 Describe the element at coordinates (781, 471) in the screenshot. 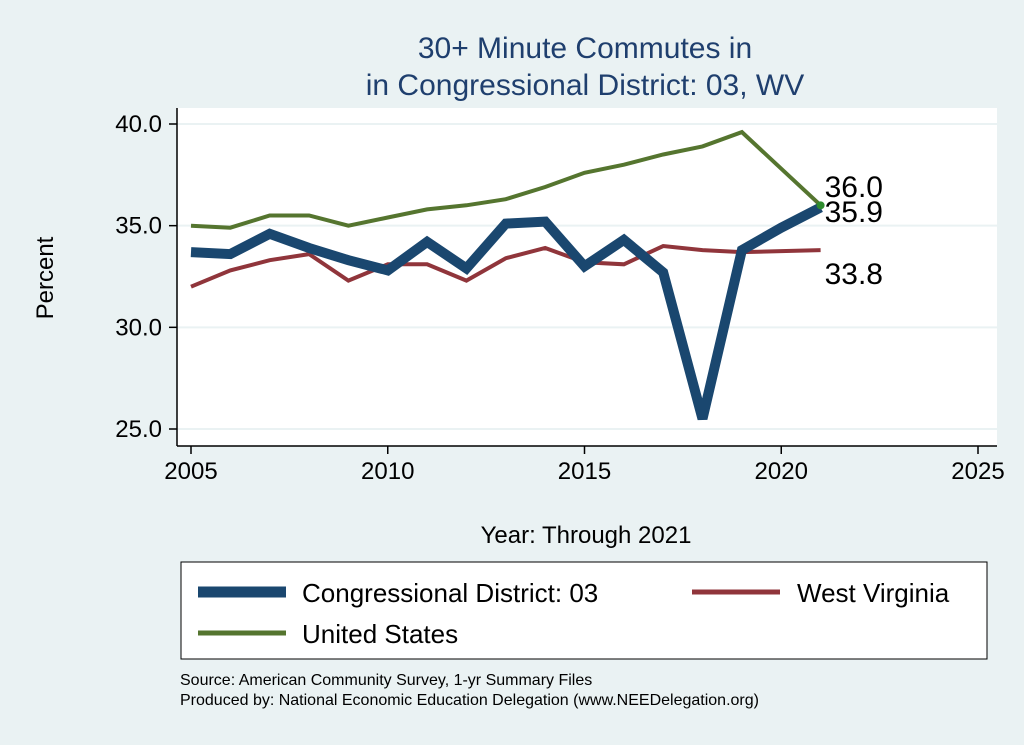

I see `x-tick-label-2020: 2020` at that location.